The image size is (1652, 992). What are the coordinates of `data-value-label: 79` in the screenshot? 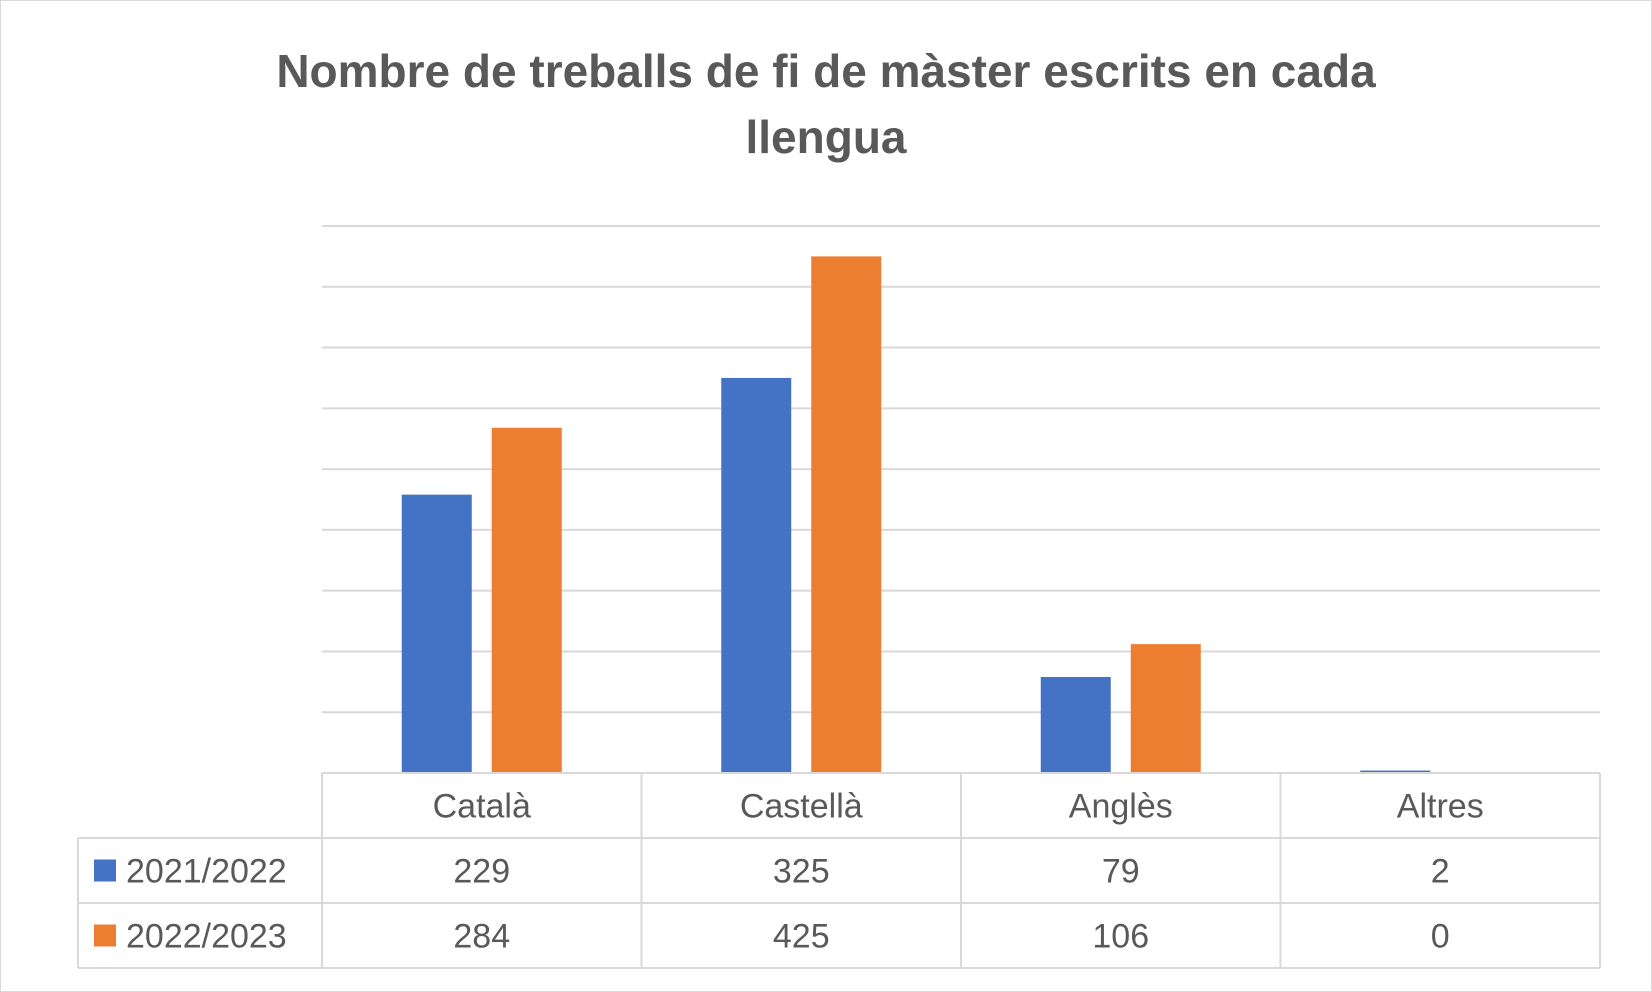 It's located at (1121, 872).